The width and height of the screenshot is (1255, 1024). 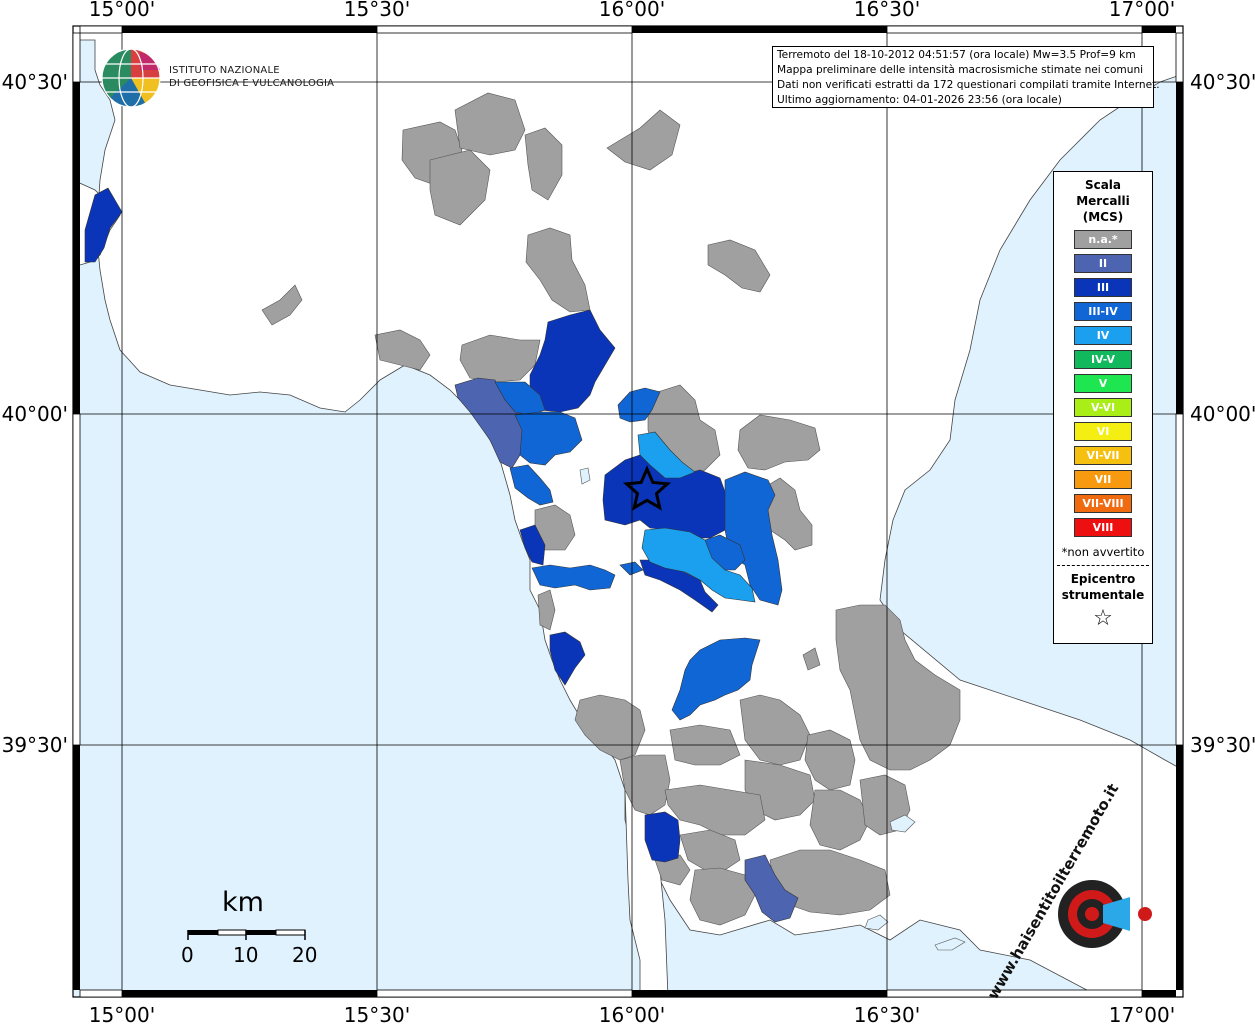 What do you see at coordinates (122, 1013) in the screenshot?
I see `lon-label-bottom: 15°00'` at bounding box center [122, 1013].